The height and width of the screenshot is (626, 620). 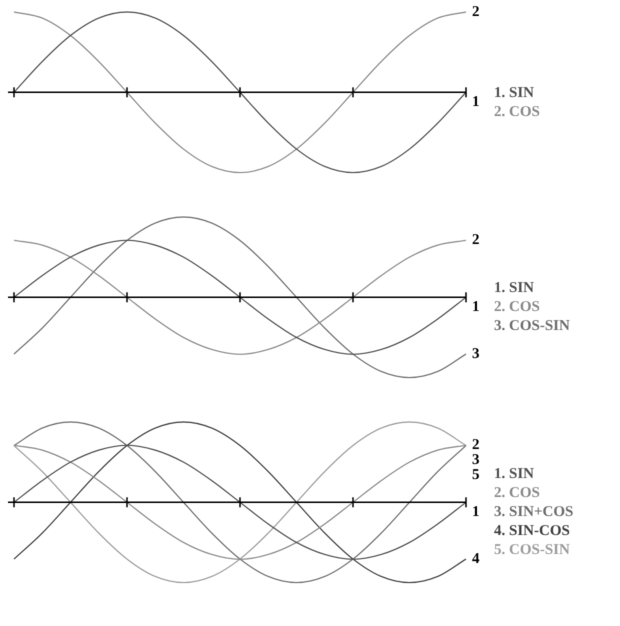 What do you see at coordinates (534, 512) in the screenshot?
I see `text: 3. SIN+COS` at bounding box center [534, 512].